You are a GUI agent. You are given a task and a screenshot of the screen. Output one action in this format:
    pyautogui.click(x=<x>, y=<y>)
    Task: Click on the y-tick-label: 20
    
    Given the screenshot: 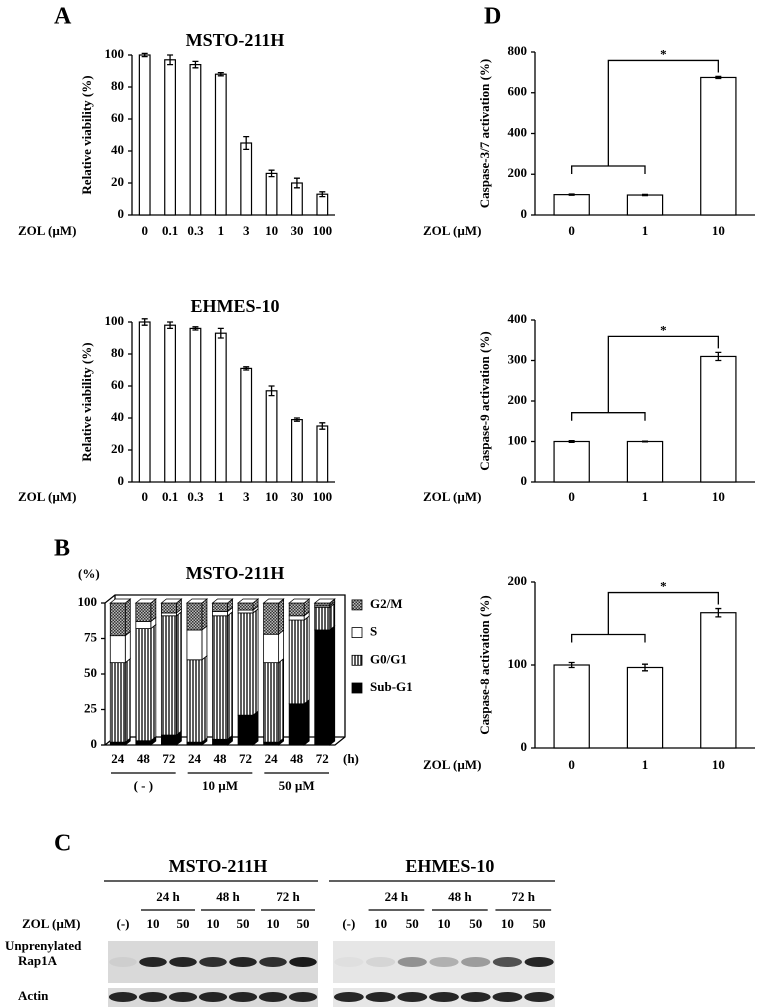 What is the action you would take?
    pyautogui.click(x=117, y=448)
    